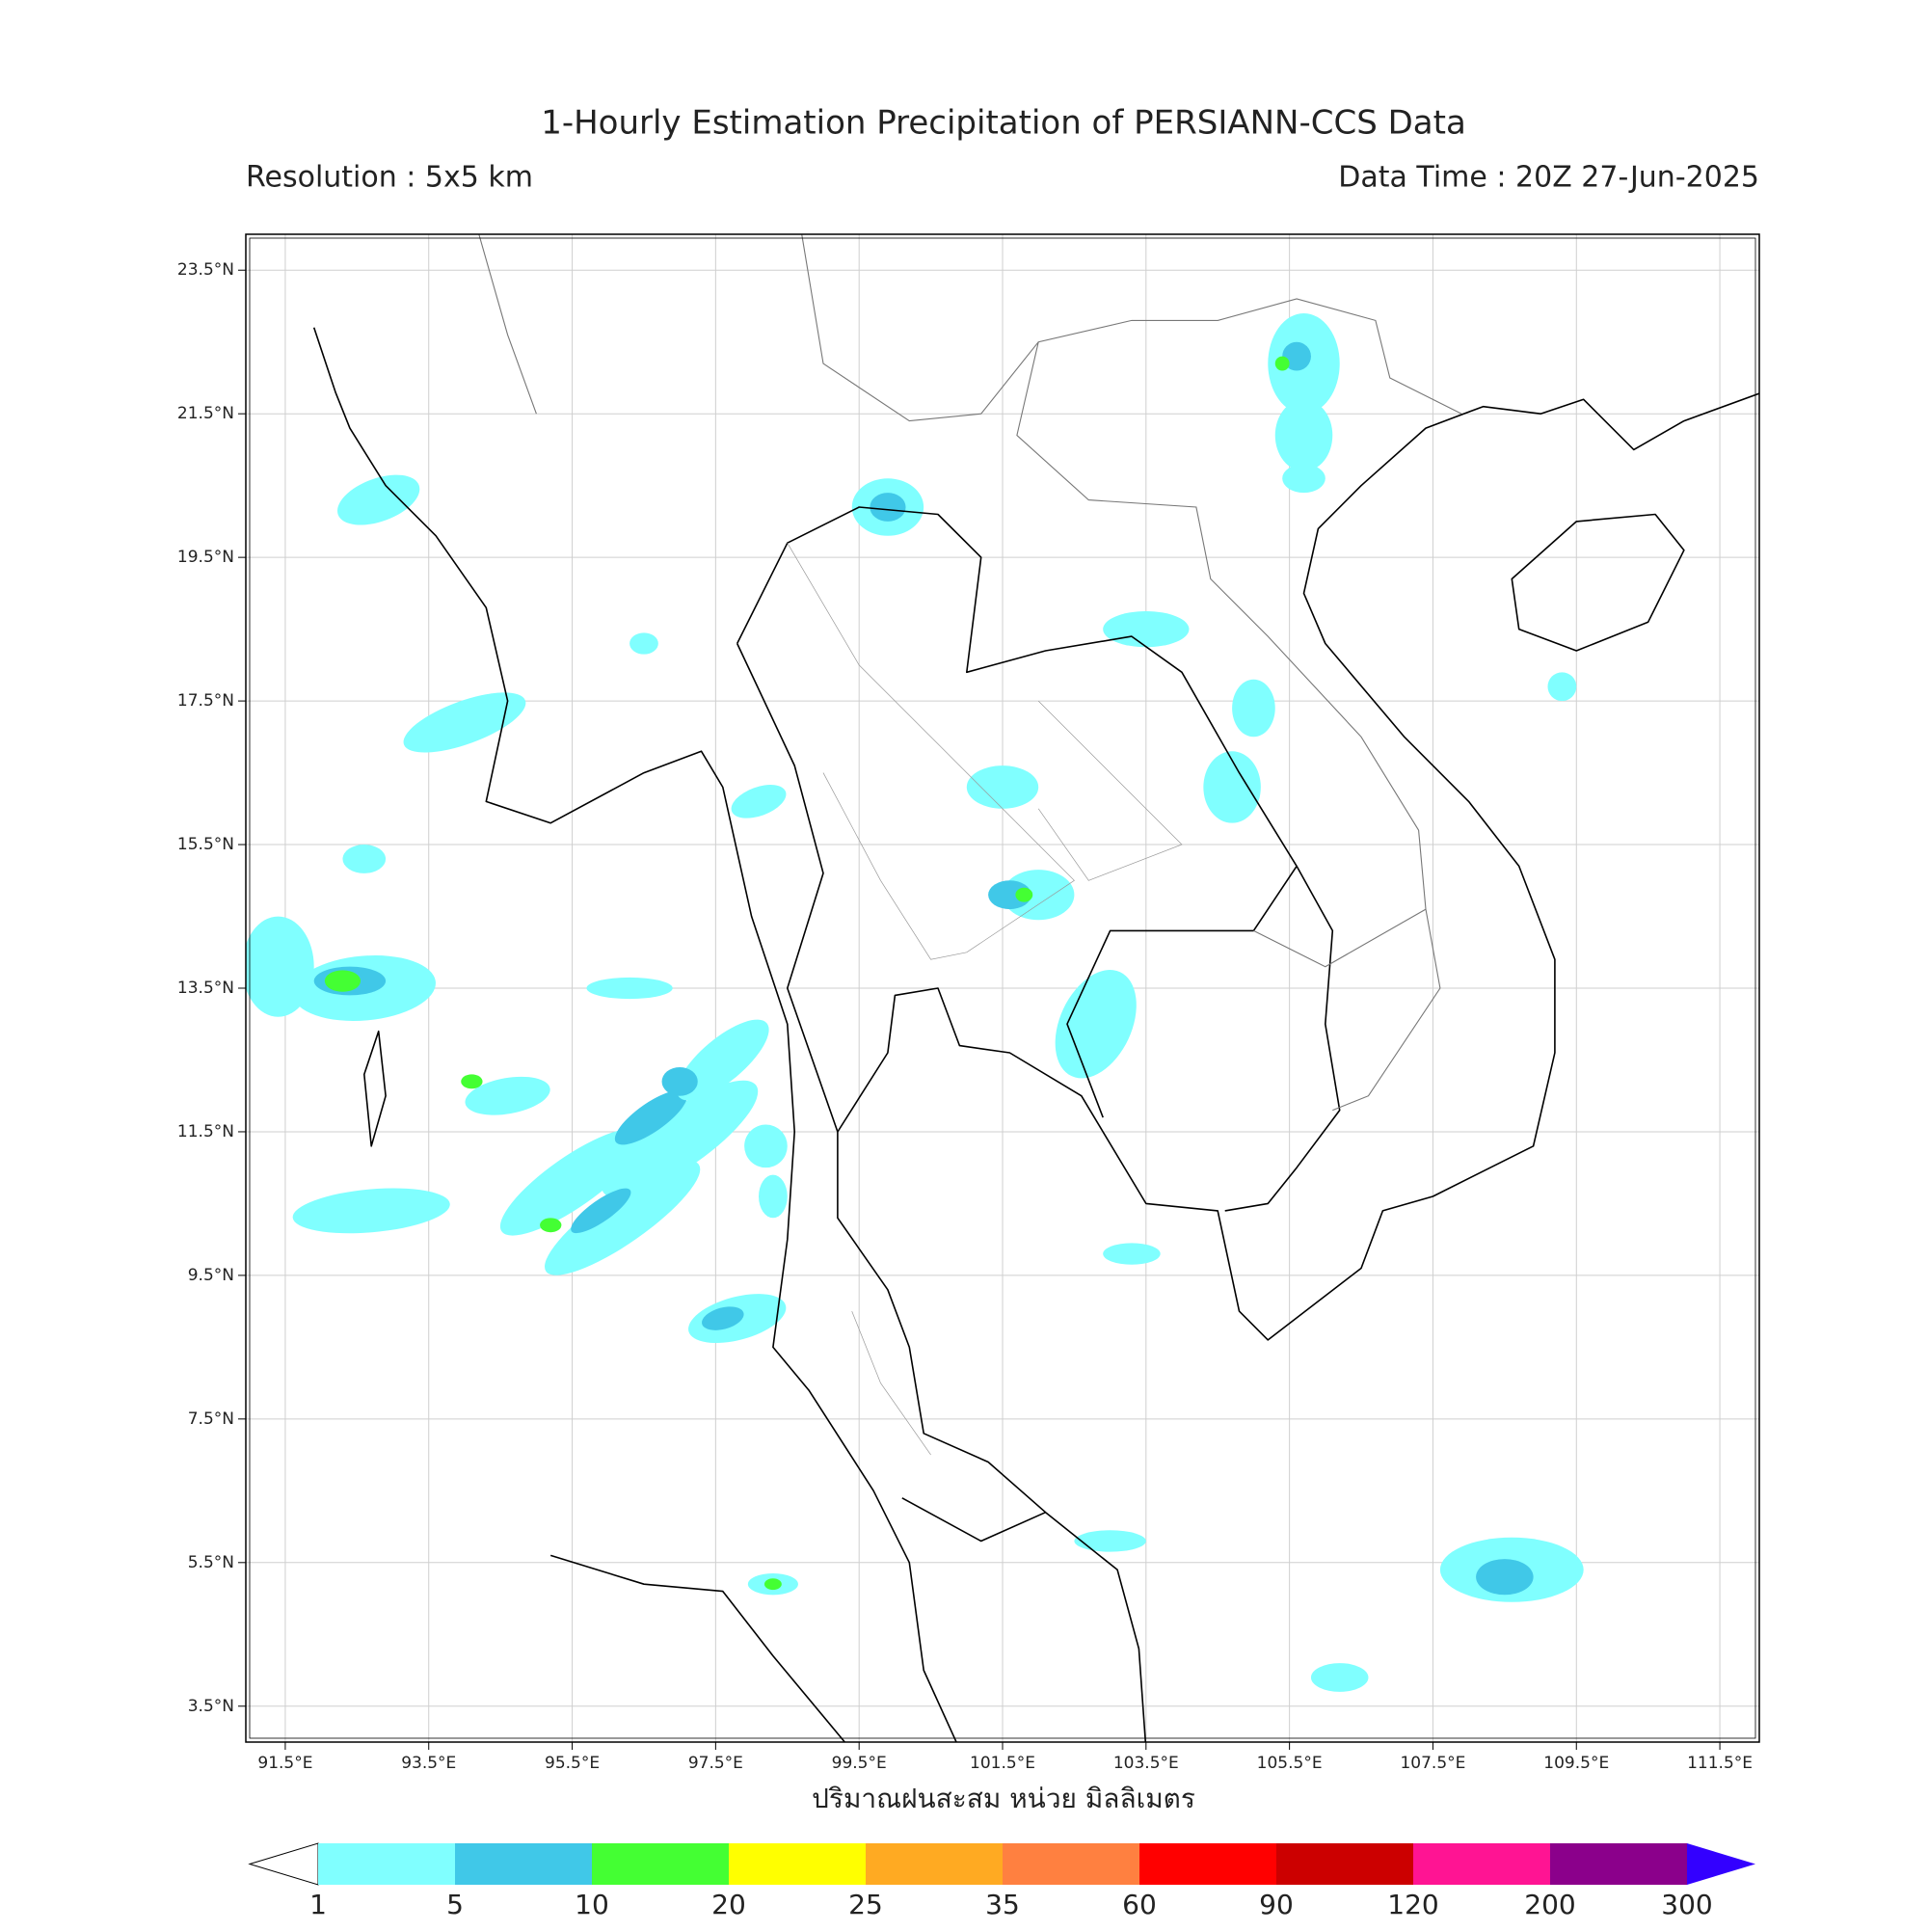 The image size is (1928, 1932). What do you see at coordinates (1432, 1764) in the screenshot?
I see `x-tick-label: 107.5°E` at bounding box center [1432, 1764].